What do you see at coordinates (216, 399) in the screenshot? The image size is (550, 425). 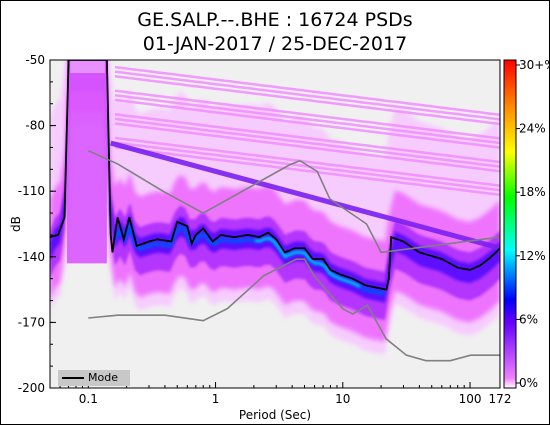 I see `x-tick-label: 1` at bounding box center [216, 399].